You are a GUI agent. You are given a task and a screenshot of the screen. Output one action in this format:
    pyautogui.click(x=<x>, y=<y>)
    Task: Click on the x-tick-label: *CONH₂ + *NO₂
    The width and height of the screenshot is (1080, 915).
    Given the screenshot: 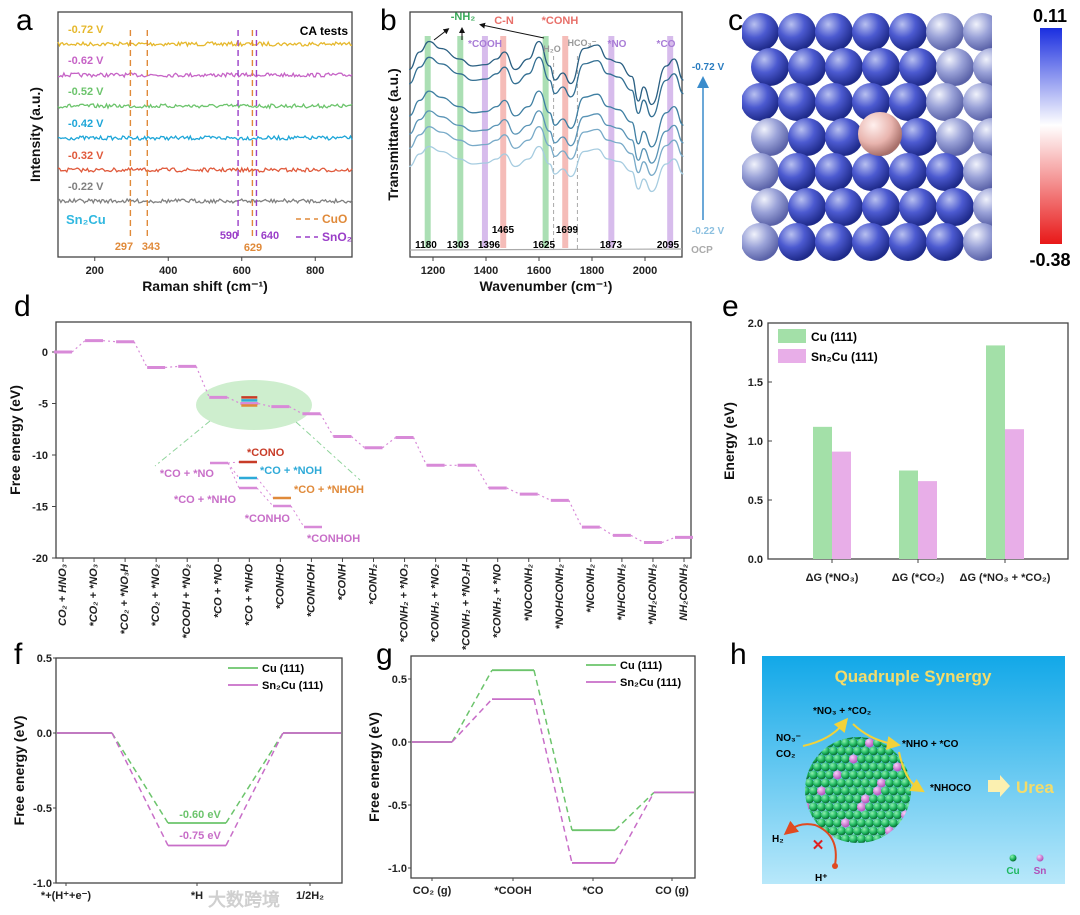 What is the action you would take?
    pyautogui.click(x=436, y=603)
    